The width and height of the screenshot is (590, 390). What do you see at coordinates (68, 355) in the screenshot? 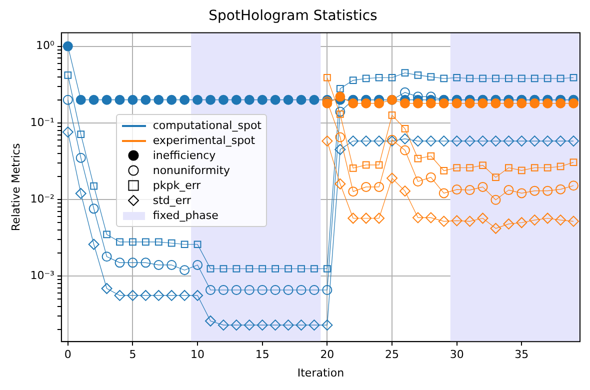
I see `x-tick-label: 0` at bounding box center [68, 355].